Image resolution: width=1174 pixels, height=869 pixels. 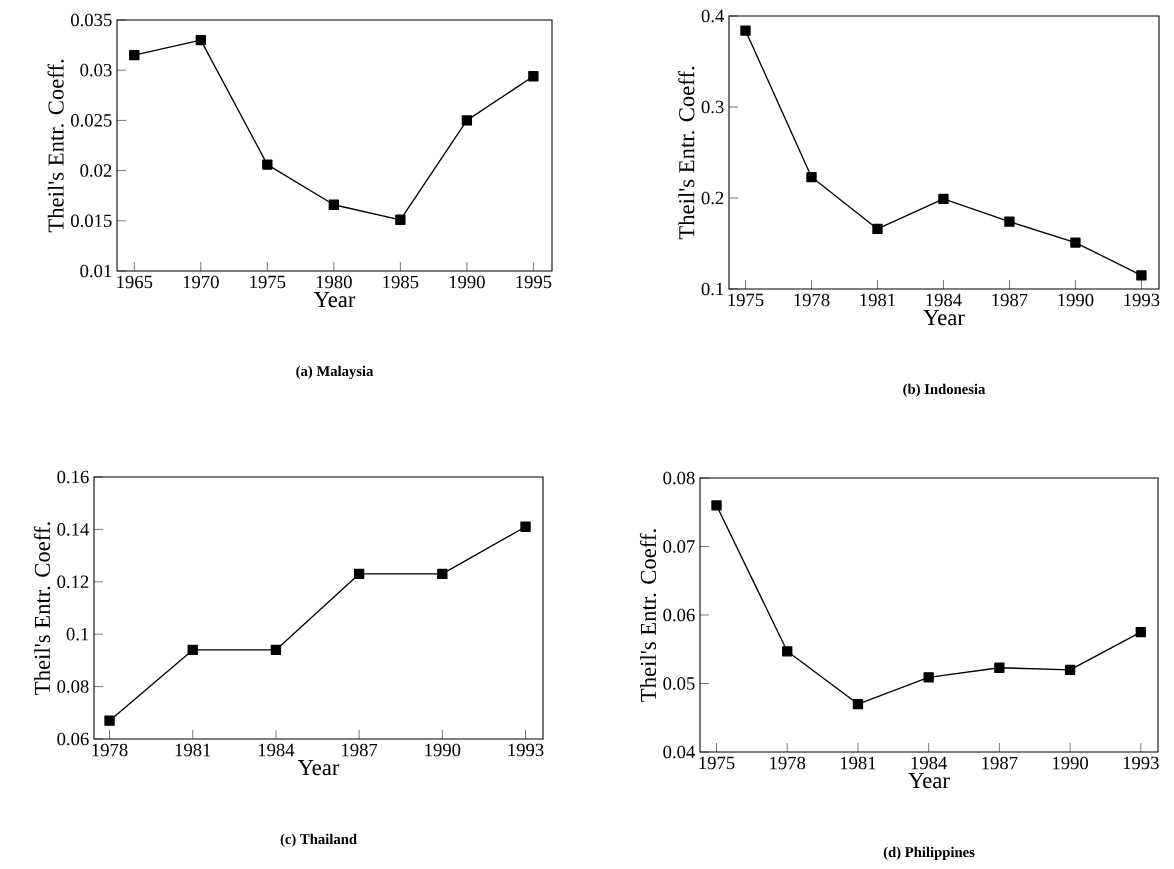 What do you see at coordinates (91, 221) in the screenshot?
I see `y-tick-label: 0.015` at bounding box center [91, 221].